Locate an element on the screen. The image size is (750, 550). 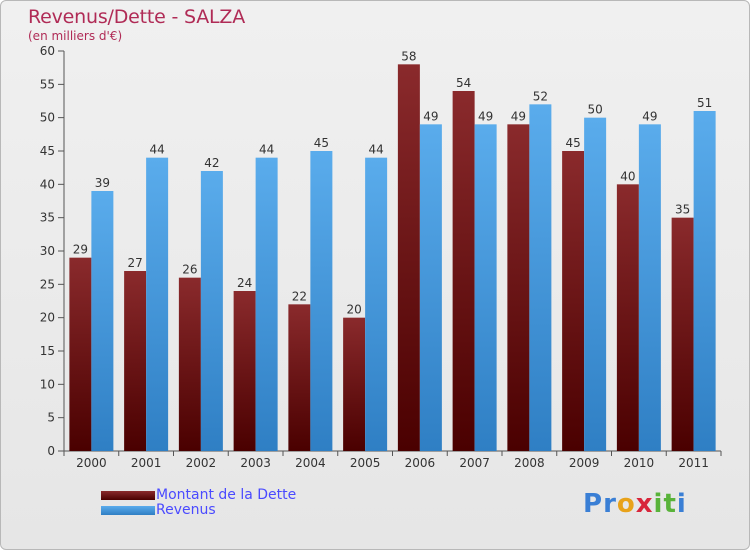
x-tick-label: 2001 is located at coordinates (146, 463).